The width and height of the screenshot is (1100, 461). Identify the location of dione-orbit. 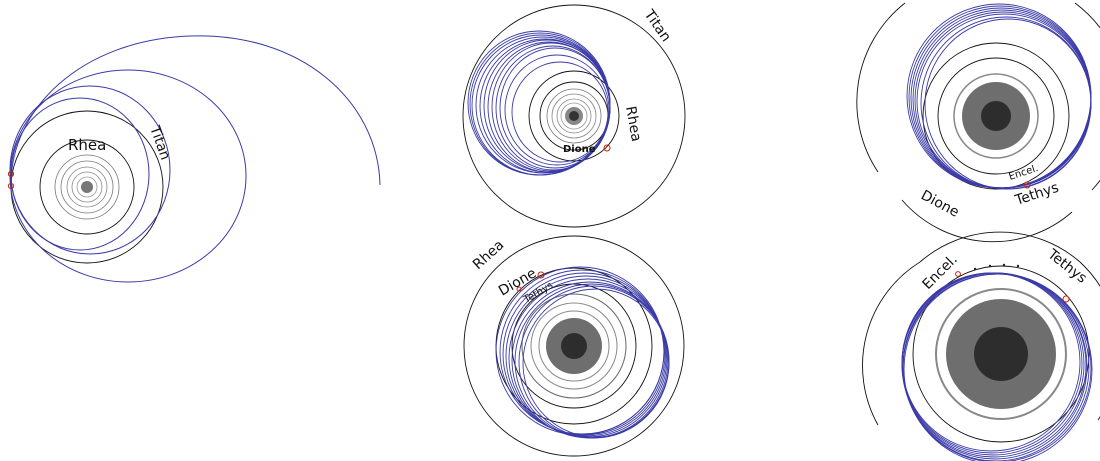
(978, 96).